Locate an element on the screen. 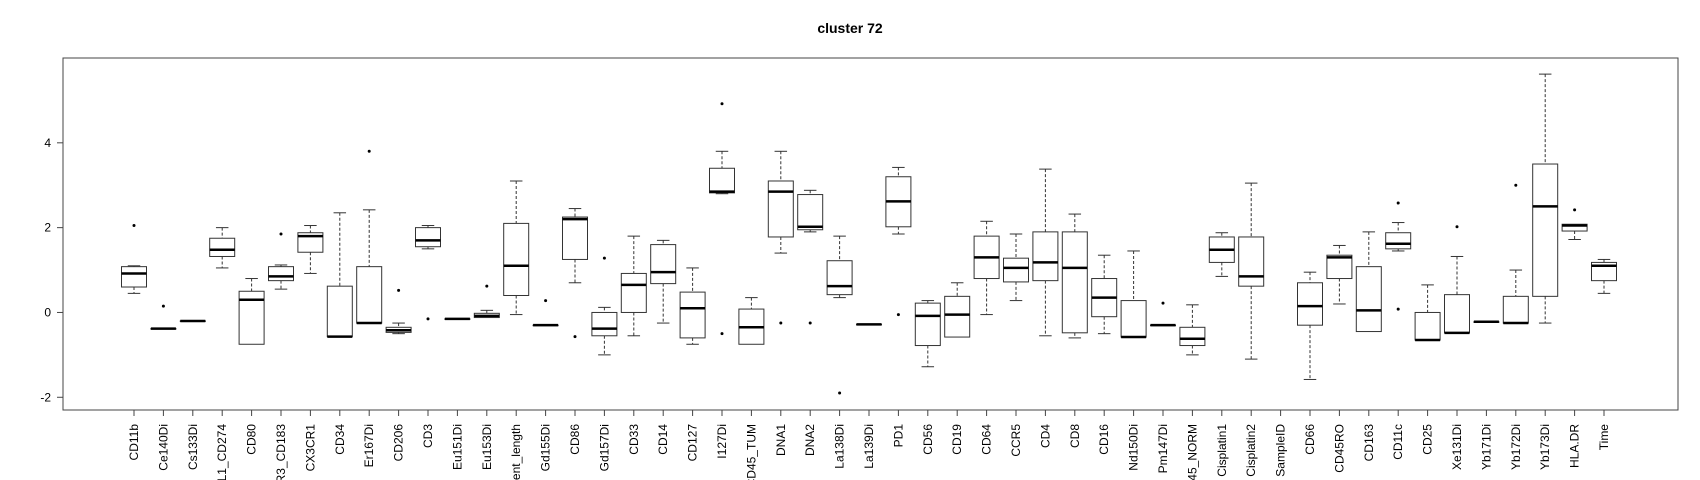 This screenshot has width=1700, height=480. x-tick-label: CD163 is located at coordinates (1369, 443).